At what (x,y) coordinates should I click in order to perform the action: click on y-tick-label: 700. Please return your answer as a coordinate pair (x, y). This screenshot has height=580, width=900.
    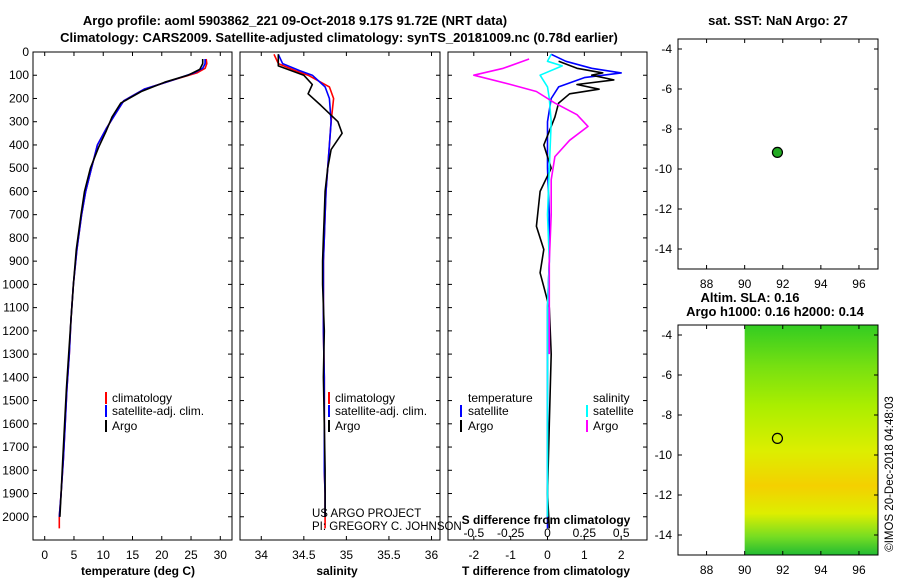
    Looking at the image, I should click on (19, 215).